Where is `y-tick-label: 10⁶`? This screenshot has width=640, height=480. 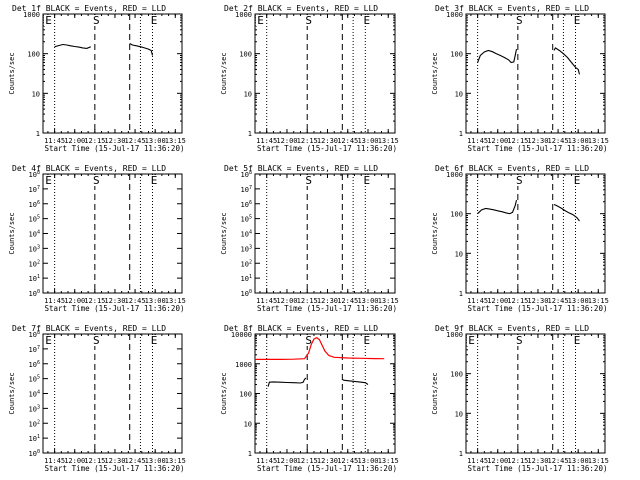
y-tick-label: 10⁶ is located at coordinates (246, 204).